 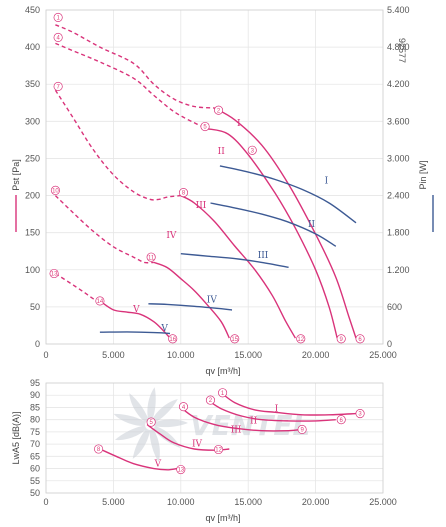 What do you see at coordinates (180, 471) in the screenshot?
I see `operating-point-marker-number: 13` at bounding box center [180, 471].